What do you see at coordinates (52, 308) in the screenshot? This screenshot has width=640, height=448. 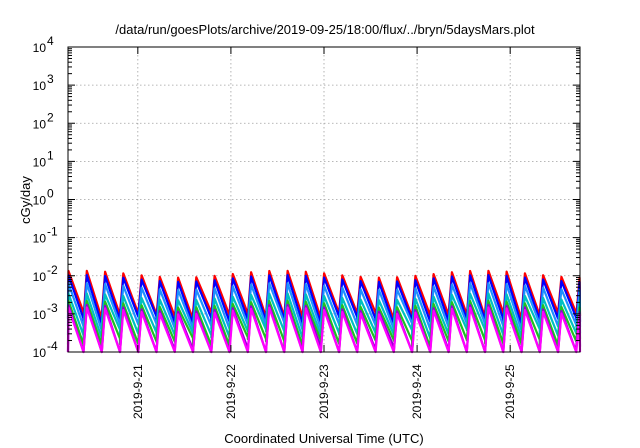 I see `y-tick-exponent: -3` at bounding box center [52, 308].